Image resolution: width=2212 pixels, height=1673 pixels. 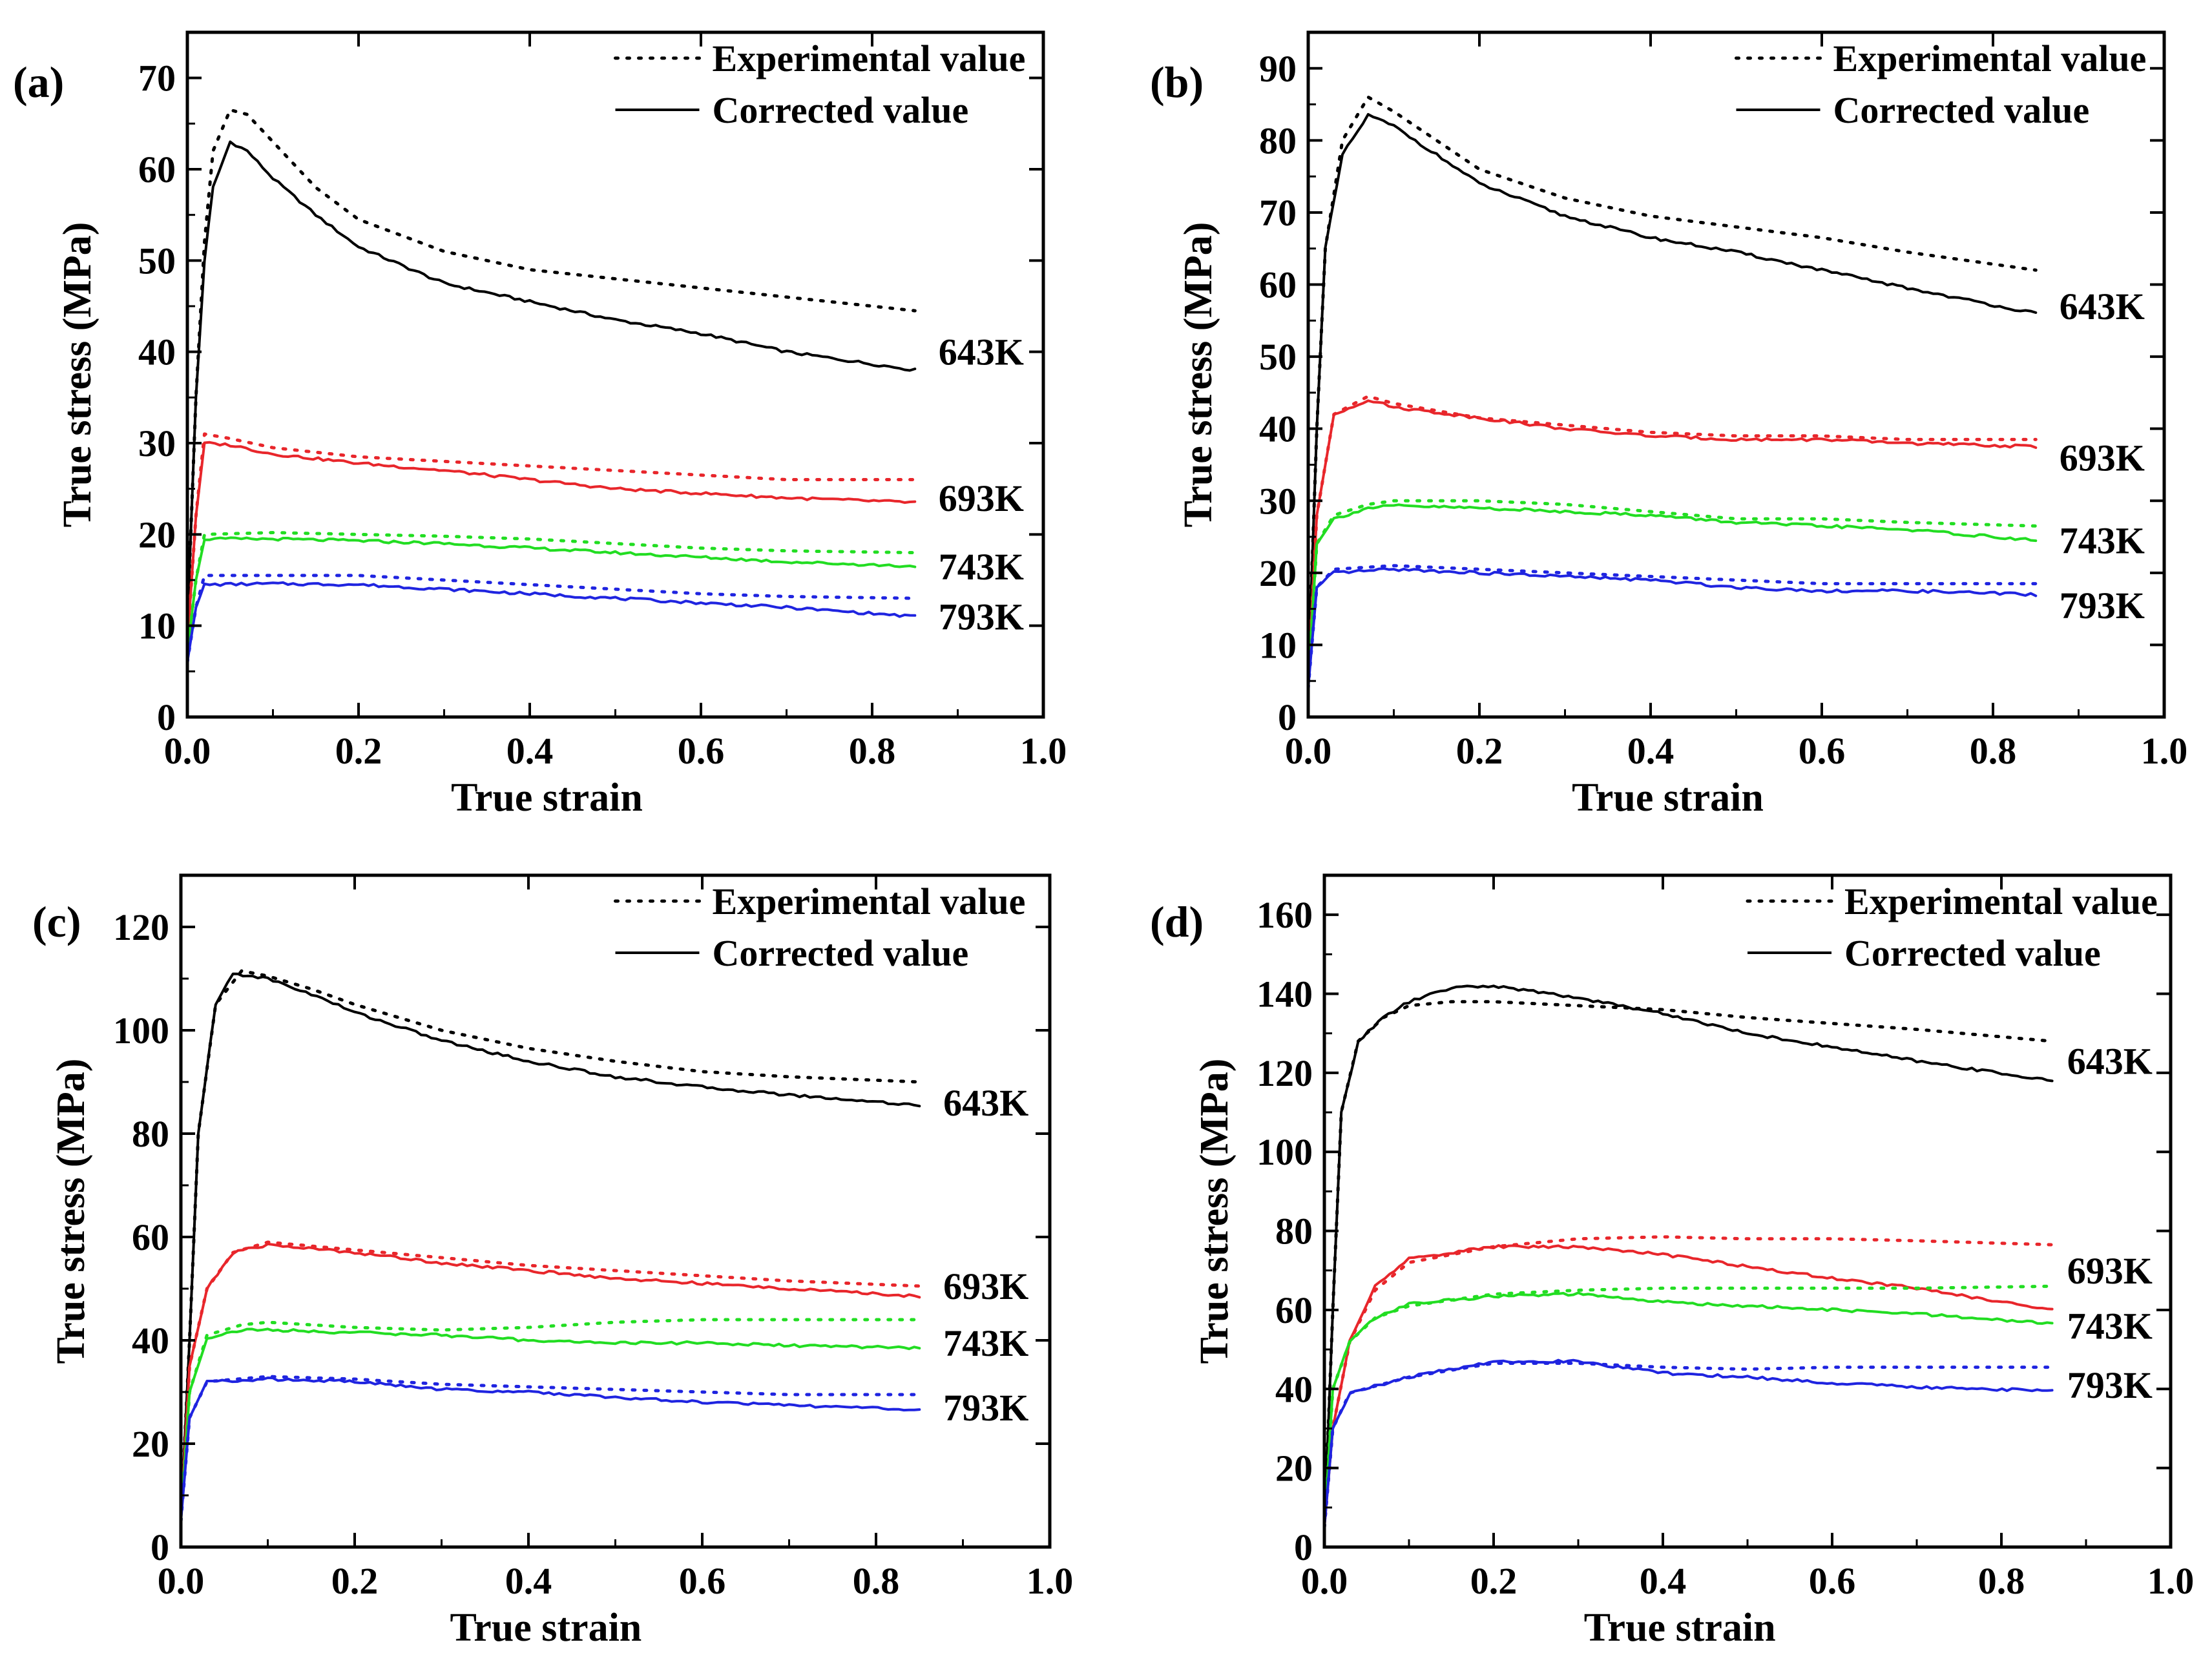 I want to click on y-tick-label: 120, so click(x=1285, y=1073).